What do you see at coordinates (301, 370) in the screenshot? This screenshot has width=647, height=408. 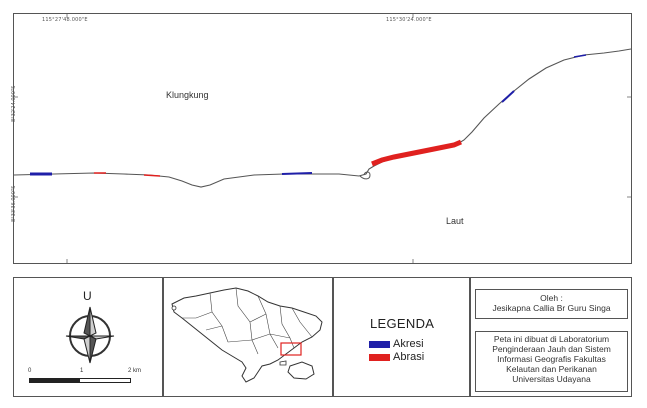 I see `nusa-penida-island` at bounding box center [301, 370].